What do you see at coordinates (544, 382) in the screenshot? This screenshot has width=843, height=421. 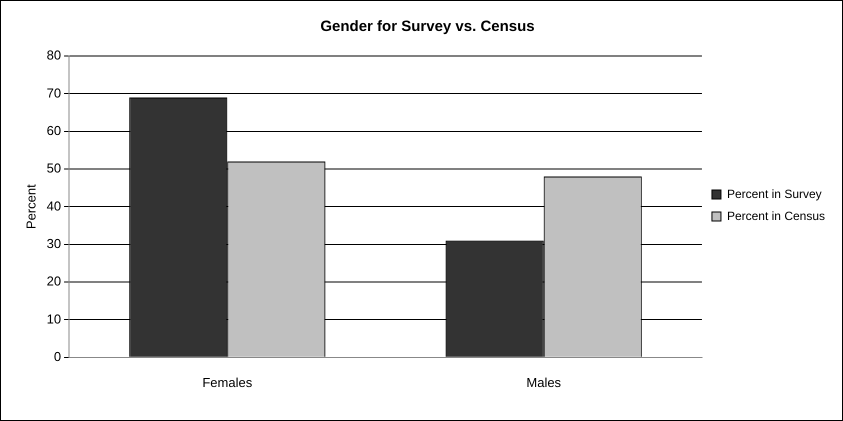 I see `x-tick-label: Males` at bounding box center [544, 382].